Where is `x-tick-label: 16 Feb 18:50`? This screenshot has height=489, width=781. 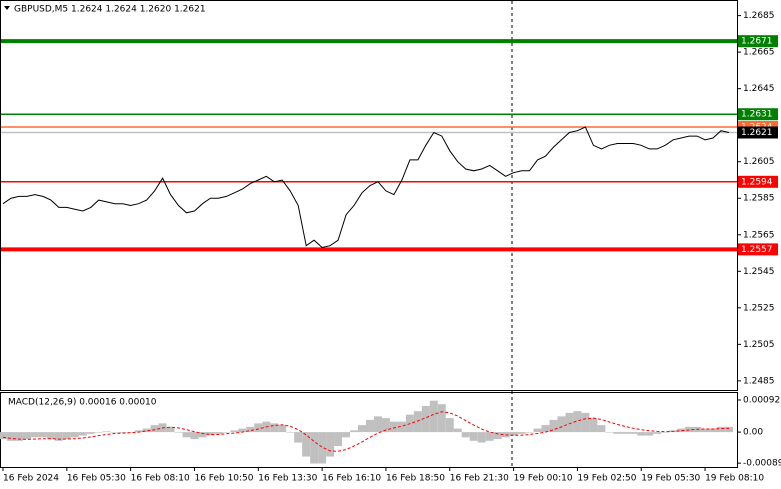 x-tick-label: 16 Feb 18:50 is located at coordinates (415, 479).